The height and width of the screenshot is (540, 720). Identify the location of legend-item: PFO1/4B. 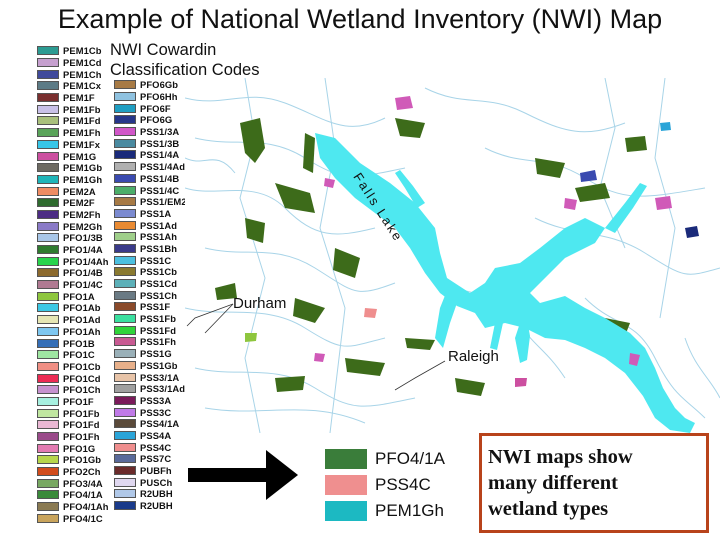
(73, 273).